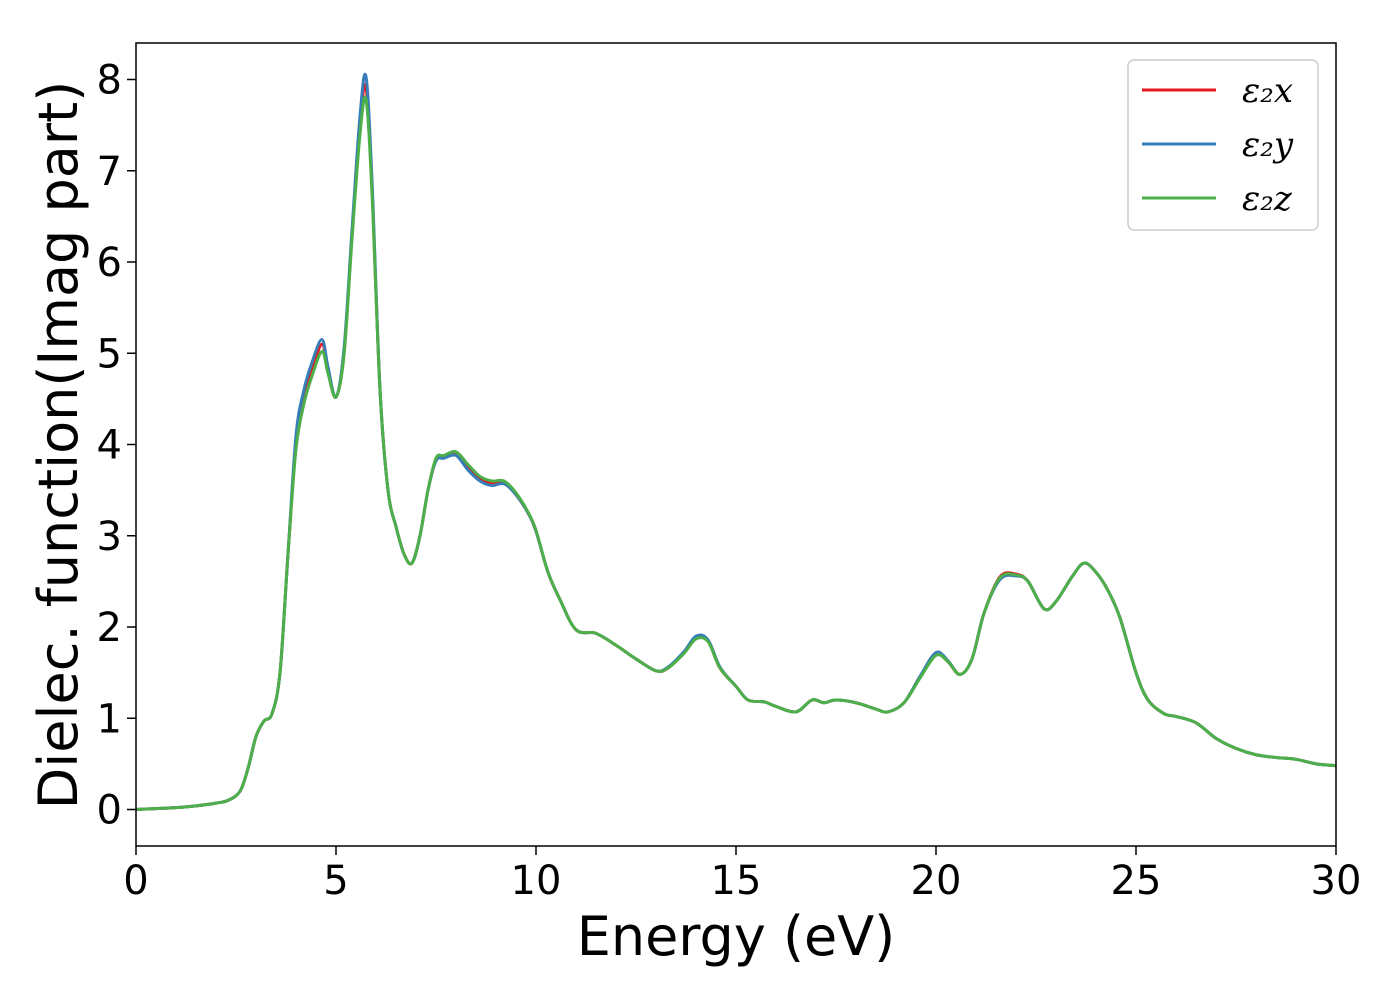  Describe the element at coordinates (109, 354) in the screenshot. I see `y-tick-label: 5` at that location.